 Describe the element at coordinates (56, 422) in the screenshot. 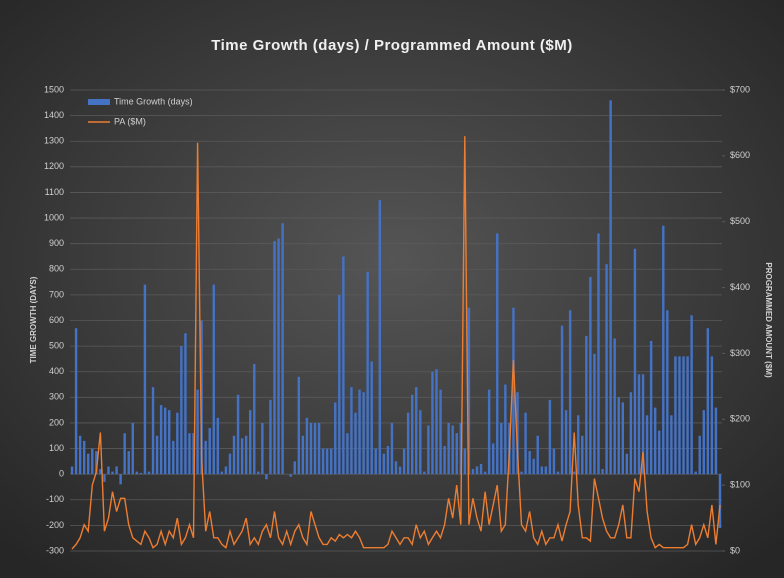

I see `y-tick-label: 200` at that location.